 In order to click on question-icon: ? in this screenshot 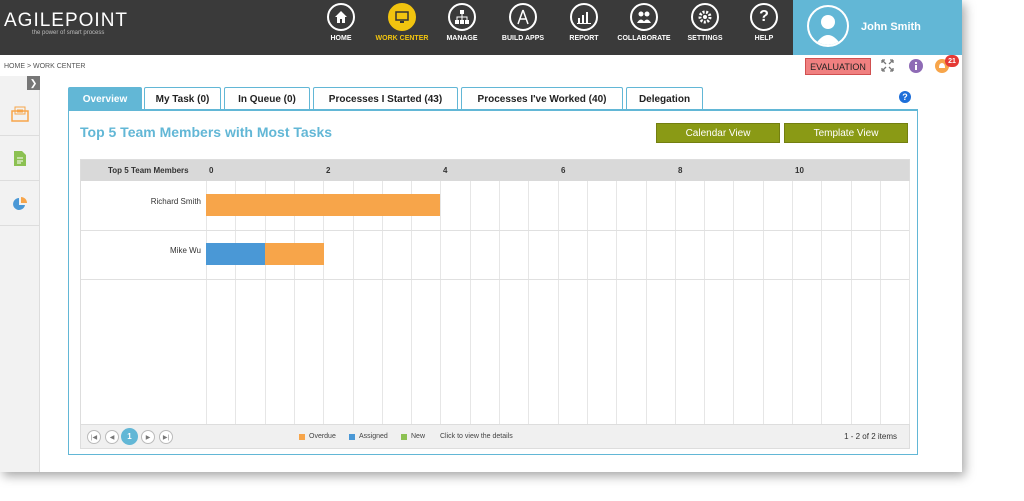, I will do `click(905, 97)`.